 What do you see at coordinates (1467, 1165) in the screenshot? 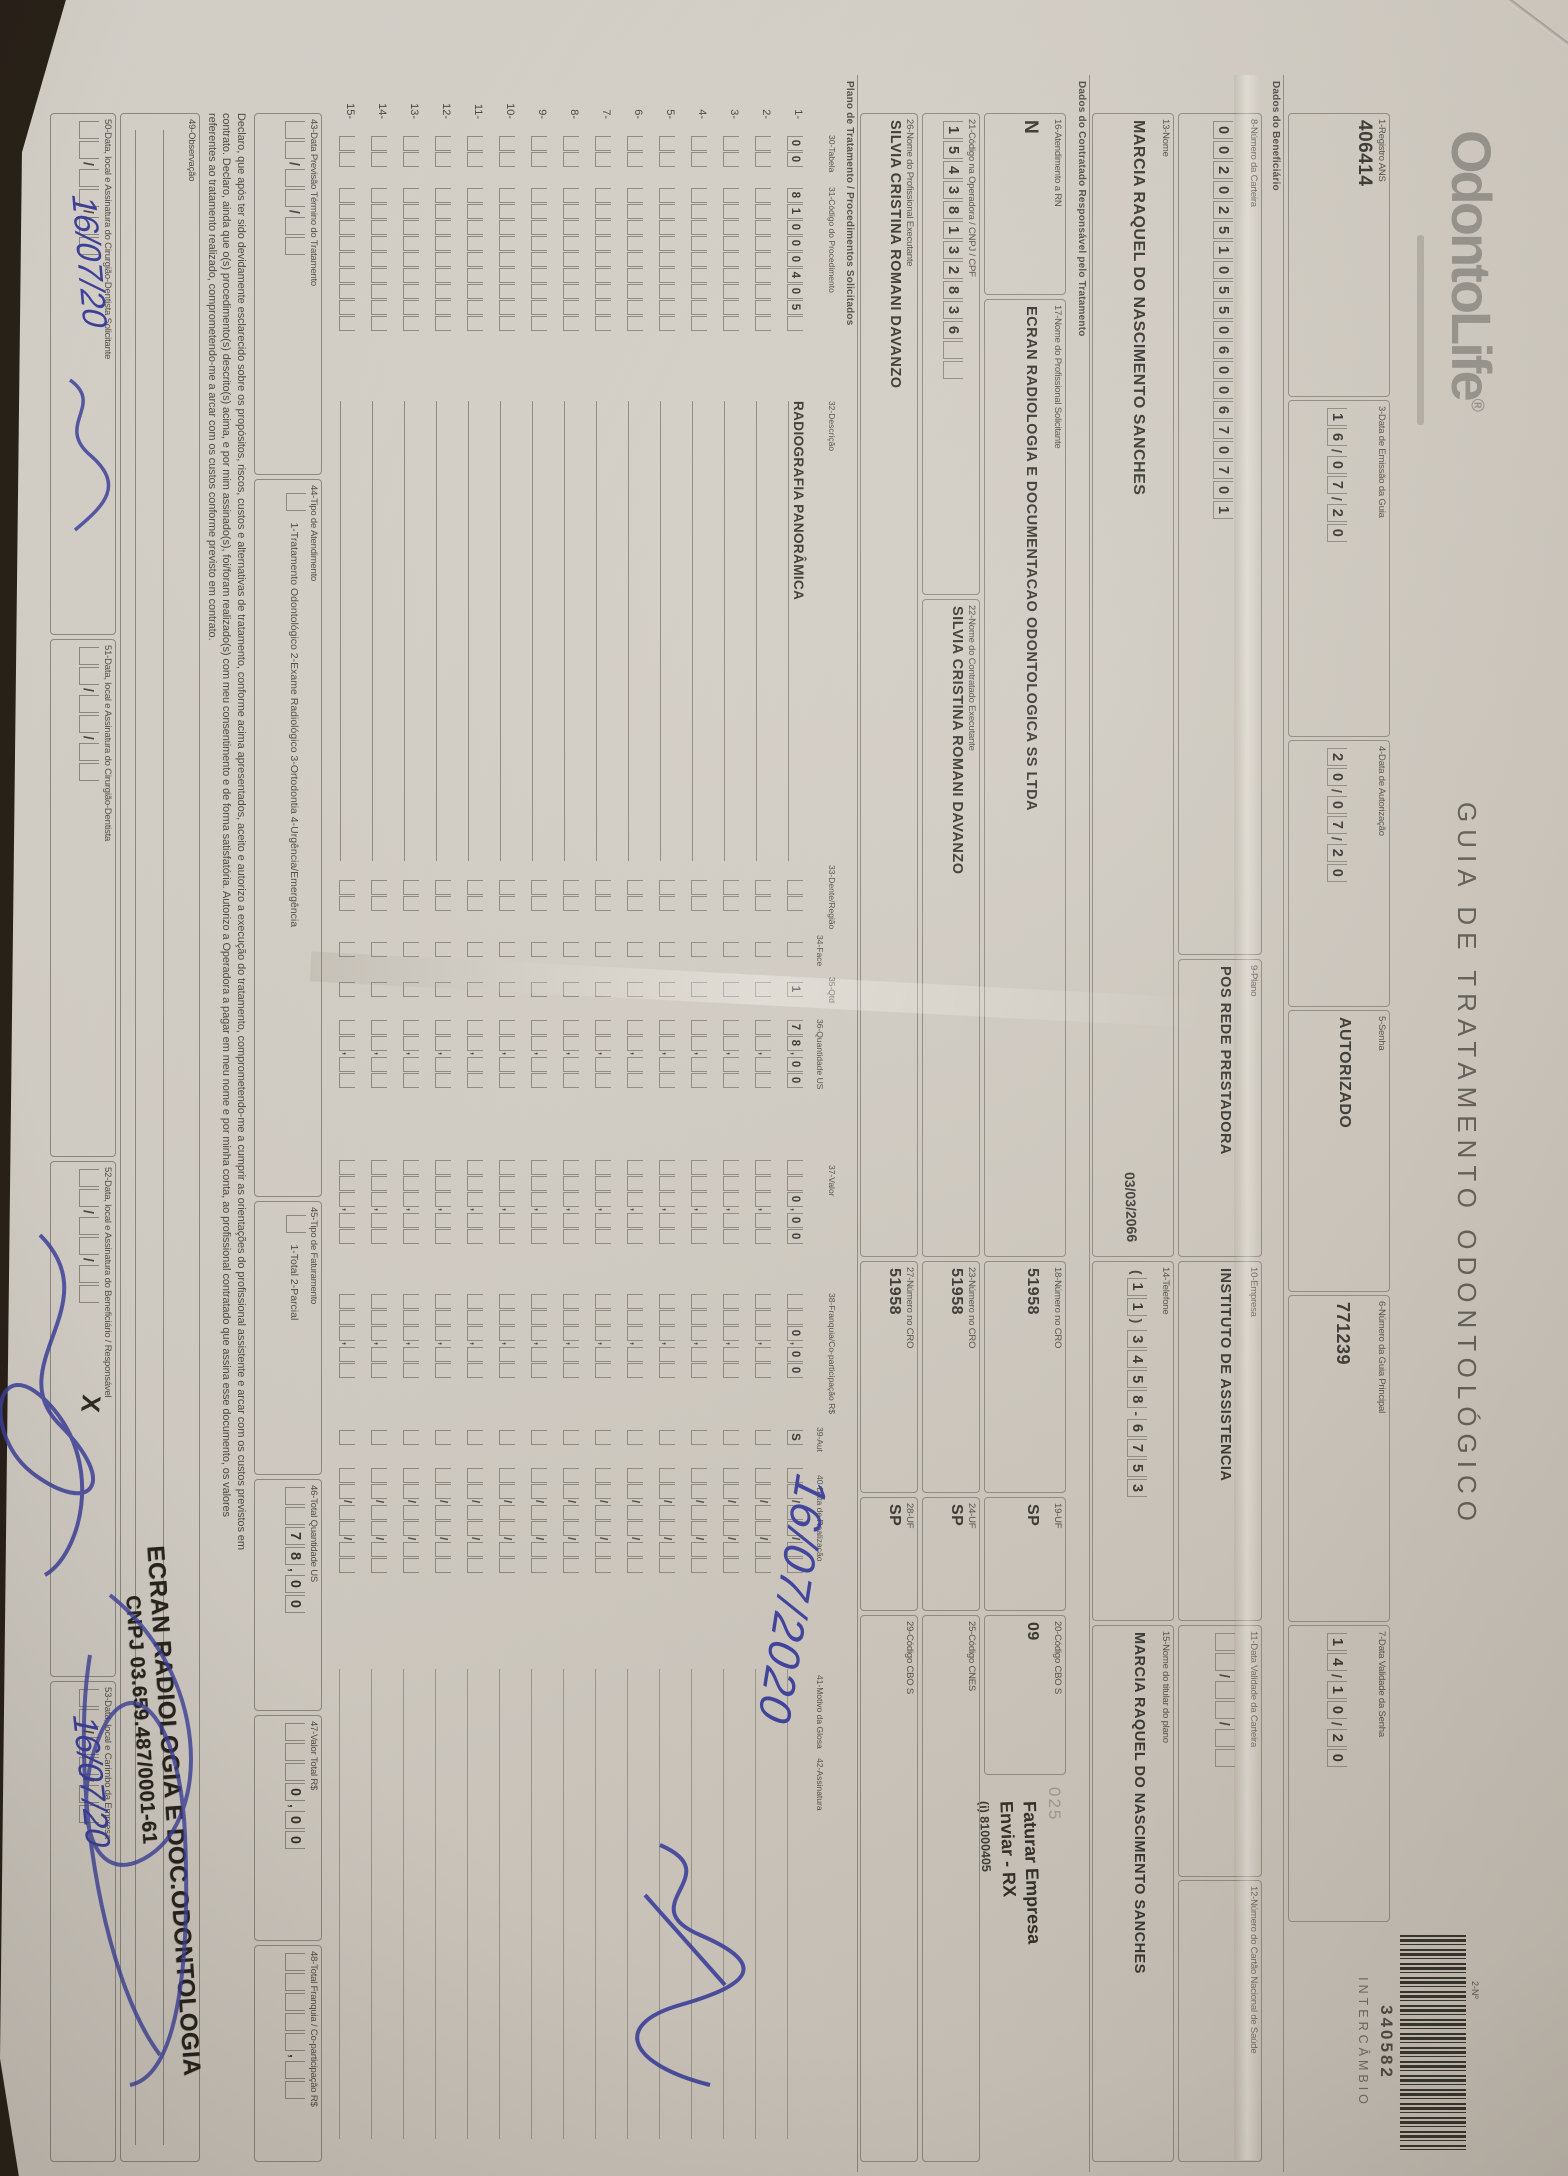
I see `form-title: GUIA DE TRATAMENTO ODONTOLÓGICO` at bounding box center [1467, 1165].